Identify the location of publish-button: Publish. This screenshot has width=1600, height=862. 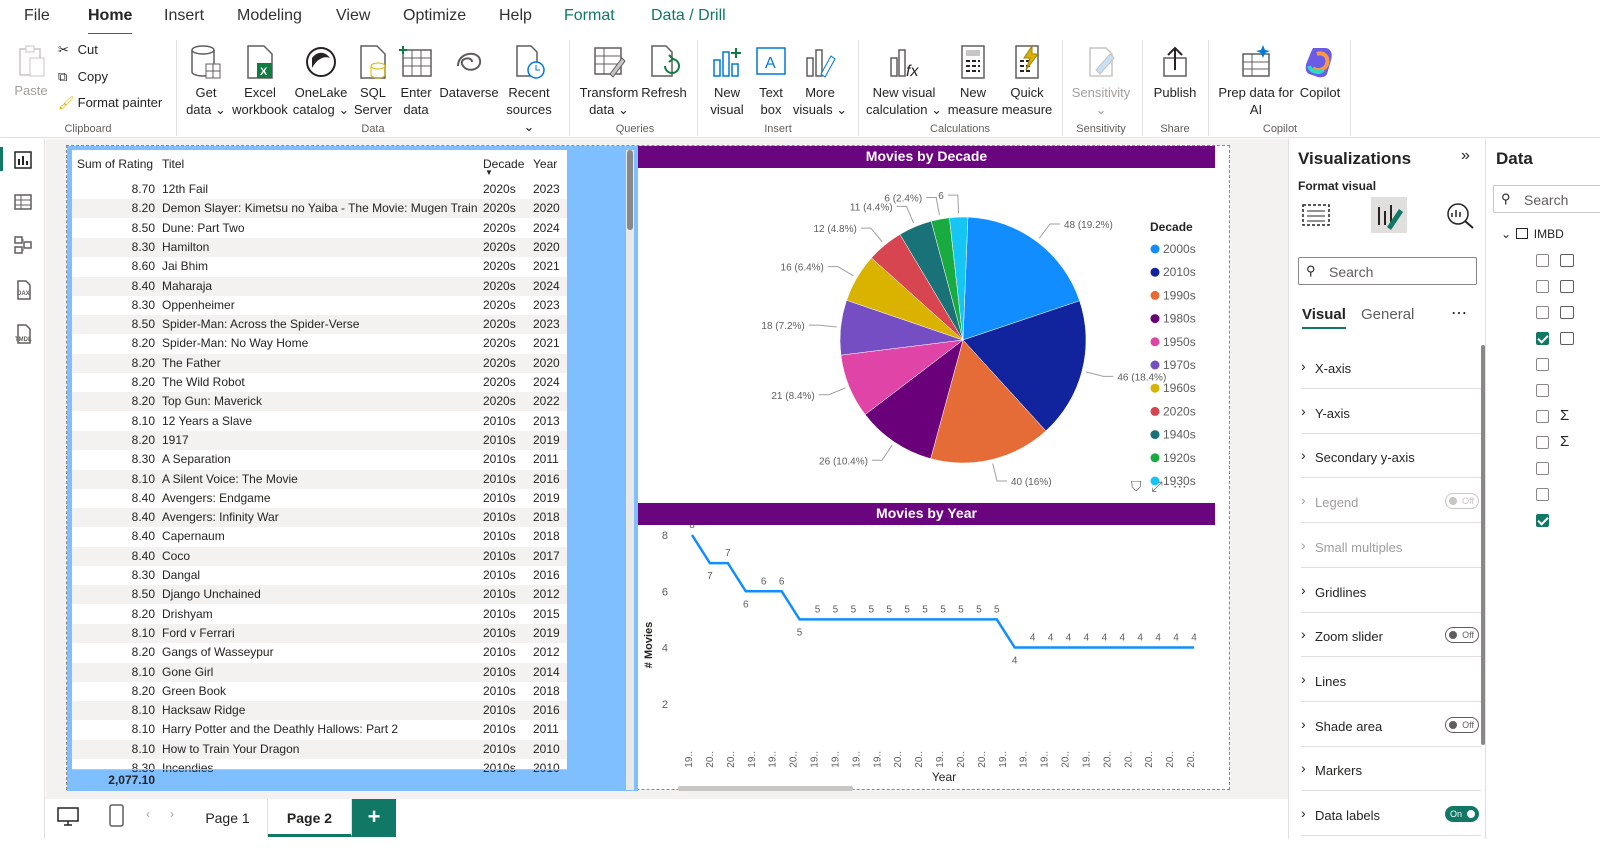
(1175, 72).